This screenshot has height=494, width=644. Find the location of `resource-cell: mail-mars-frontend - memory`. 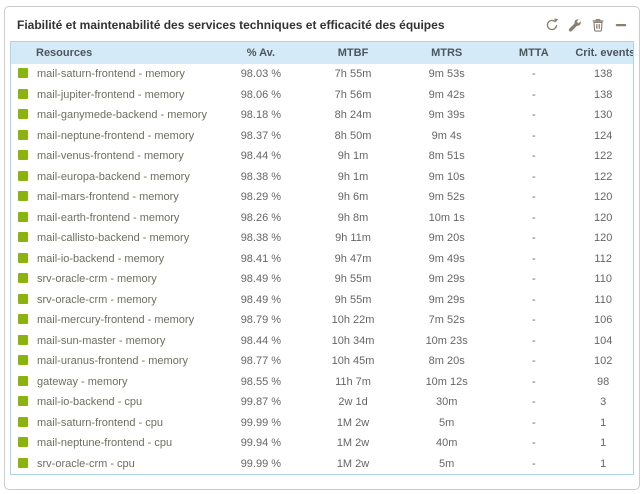

resource-cell: mail-mars-frontend - memory is located at coordinates (112, 197).